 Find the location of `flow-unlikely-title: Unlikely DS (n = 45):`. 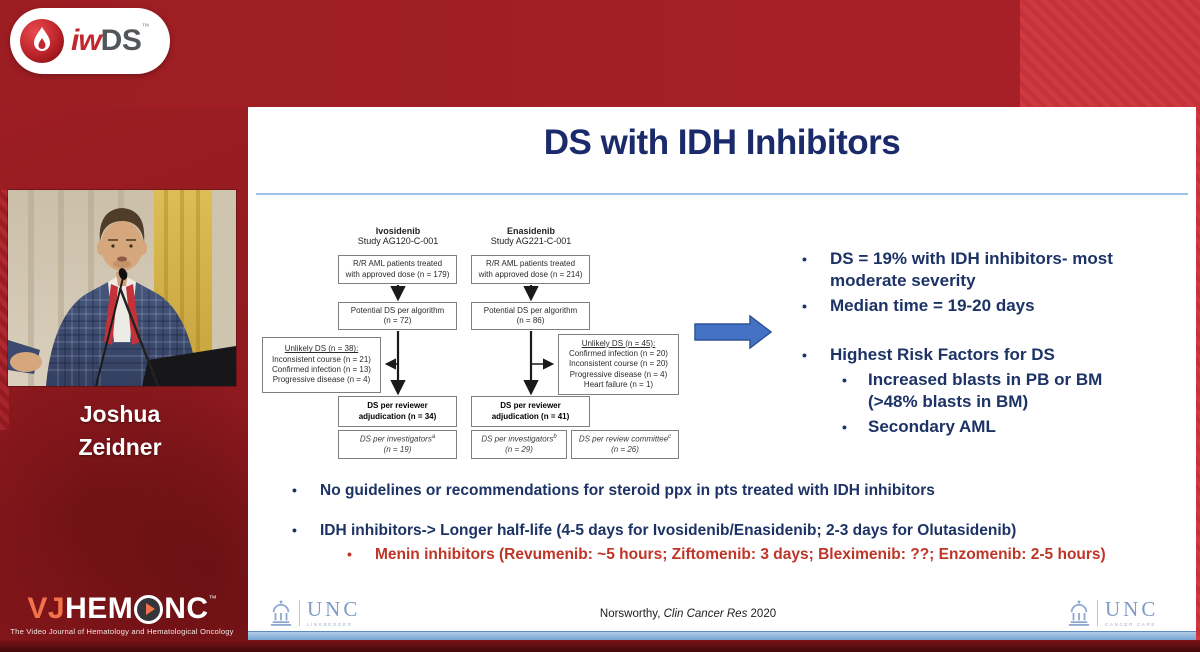

flow-unlikely-title: Unlikely DS (n = 45): is located at coordinates (618, 343).